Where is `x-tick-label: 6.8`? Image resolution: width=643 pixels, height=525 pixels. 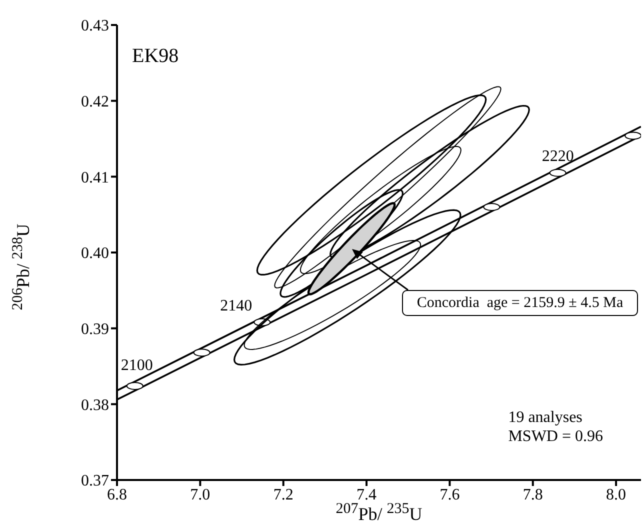
x-tick-label: 6.8 is located at coordinates (117, 495).